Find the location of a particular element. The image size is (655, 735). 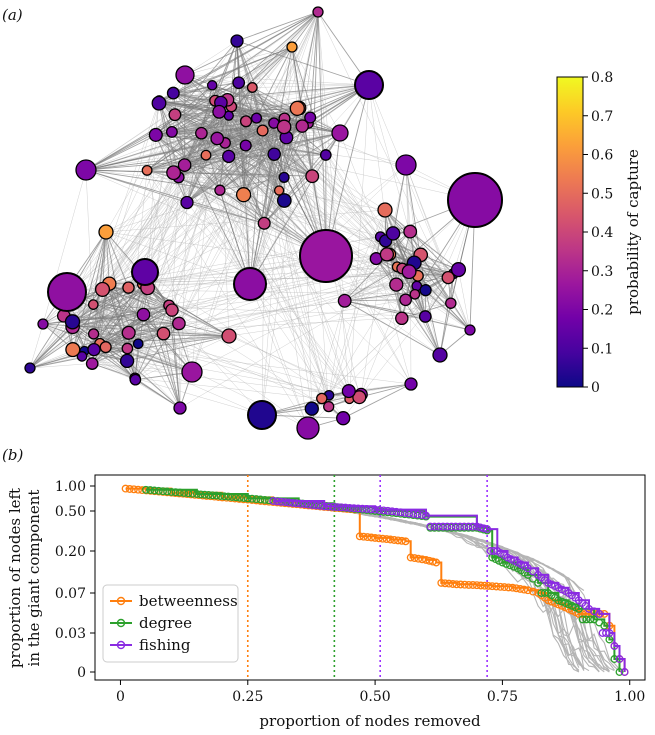

y-axis-label-line1: proportion of nodes left is located at coordinates (15, 578).